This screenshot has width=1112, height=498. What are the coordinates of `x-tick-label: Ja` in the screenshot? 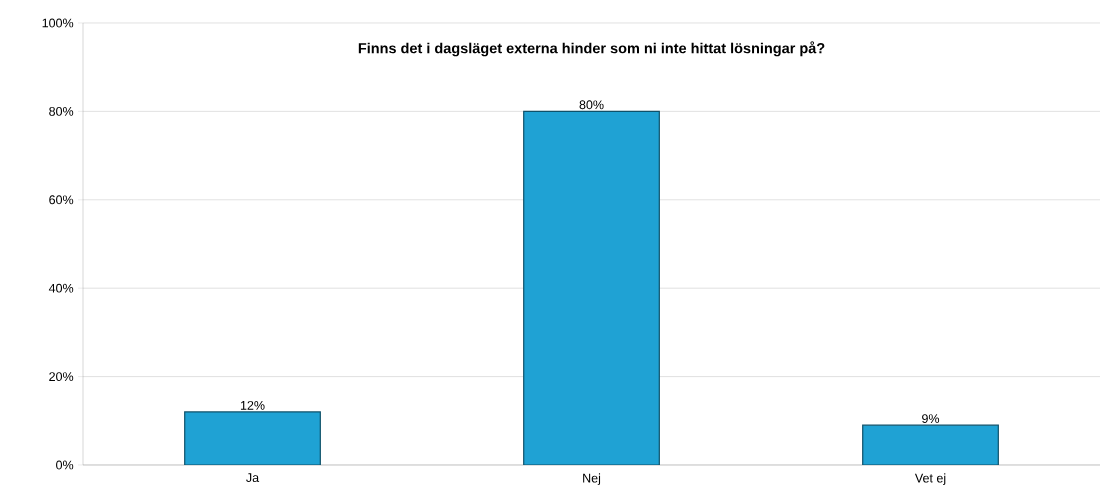 It's located at (253, 478).